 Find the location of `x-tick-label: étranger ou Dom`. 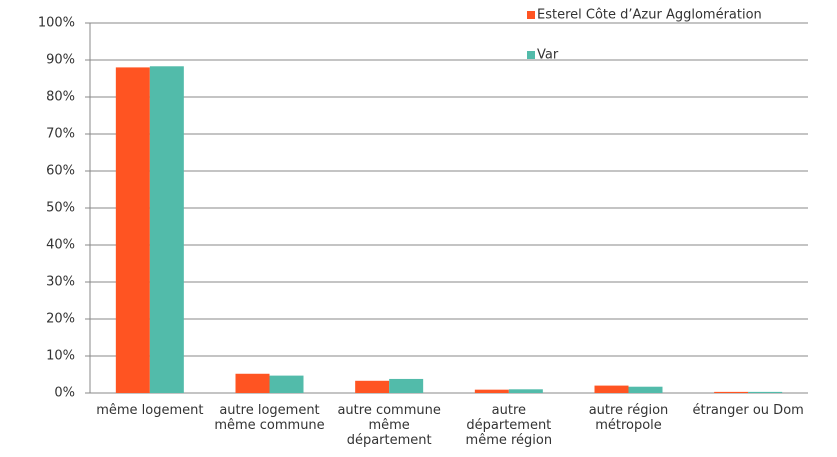

x-tick-label: étranger ou Dom is located at coordinates (748, 410).